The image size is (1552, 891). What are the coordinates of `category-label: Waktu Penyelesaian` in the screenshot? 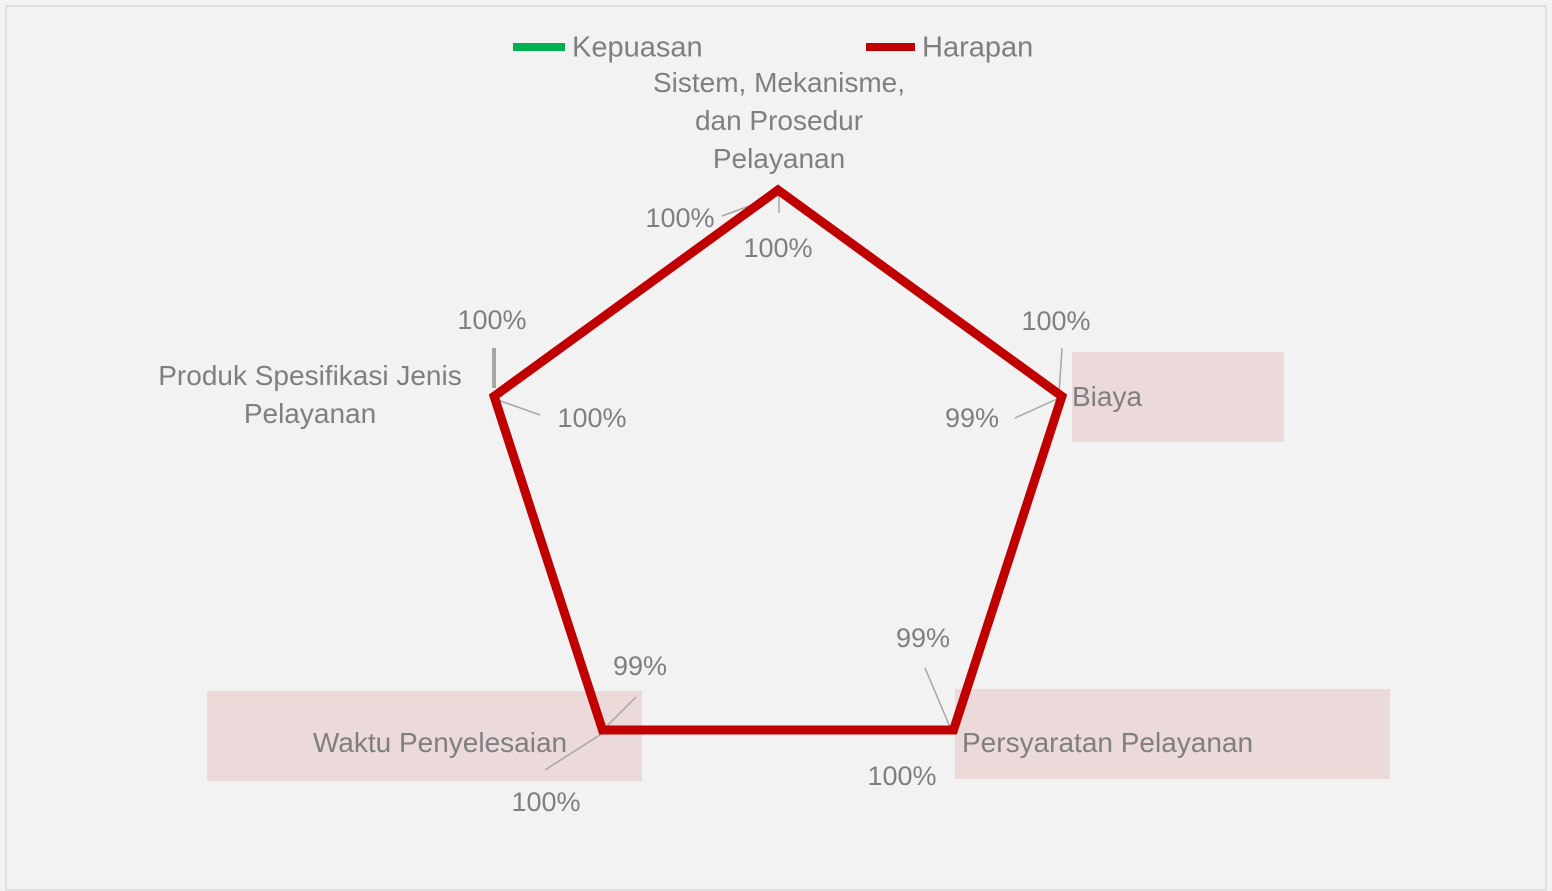 It's located at (440, 742).